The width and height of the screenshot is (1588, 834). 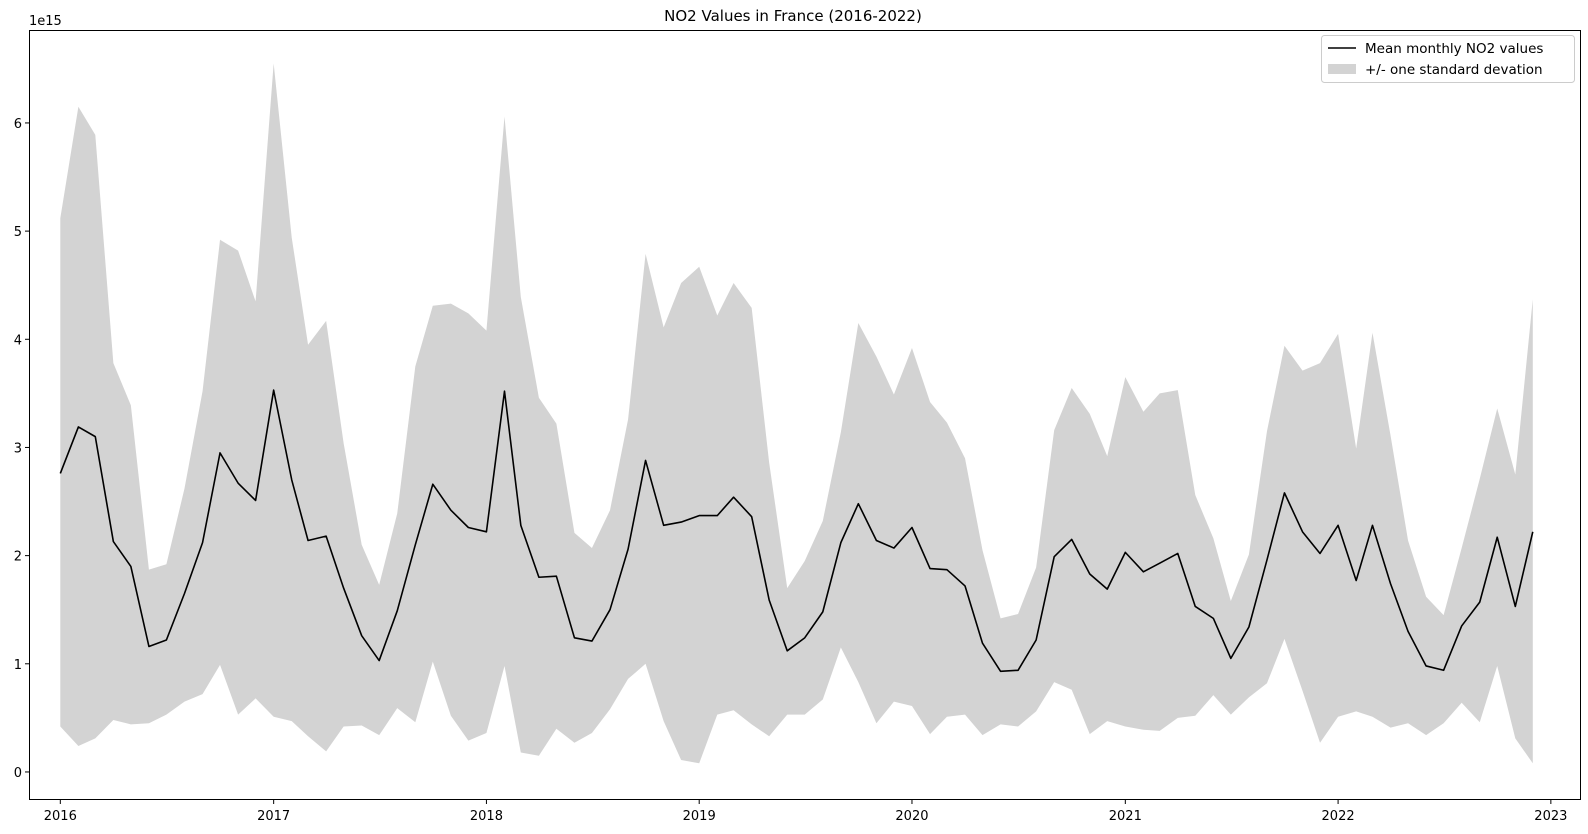 I want to click on chart-title: NO2 Values in France (2016-2022), so click(x=793, y=16).